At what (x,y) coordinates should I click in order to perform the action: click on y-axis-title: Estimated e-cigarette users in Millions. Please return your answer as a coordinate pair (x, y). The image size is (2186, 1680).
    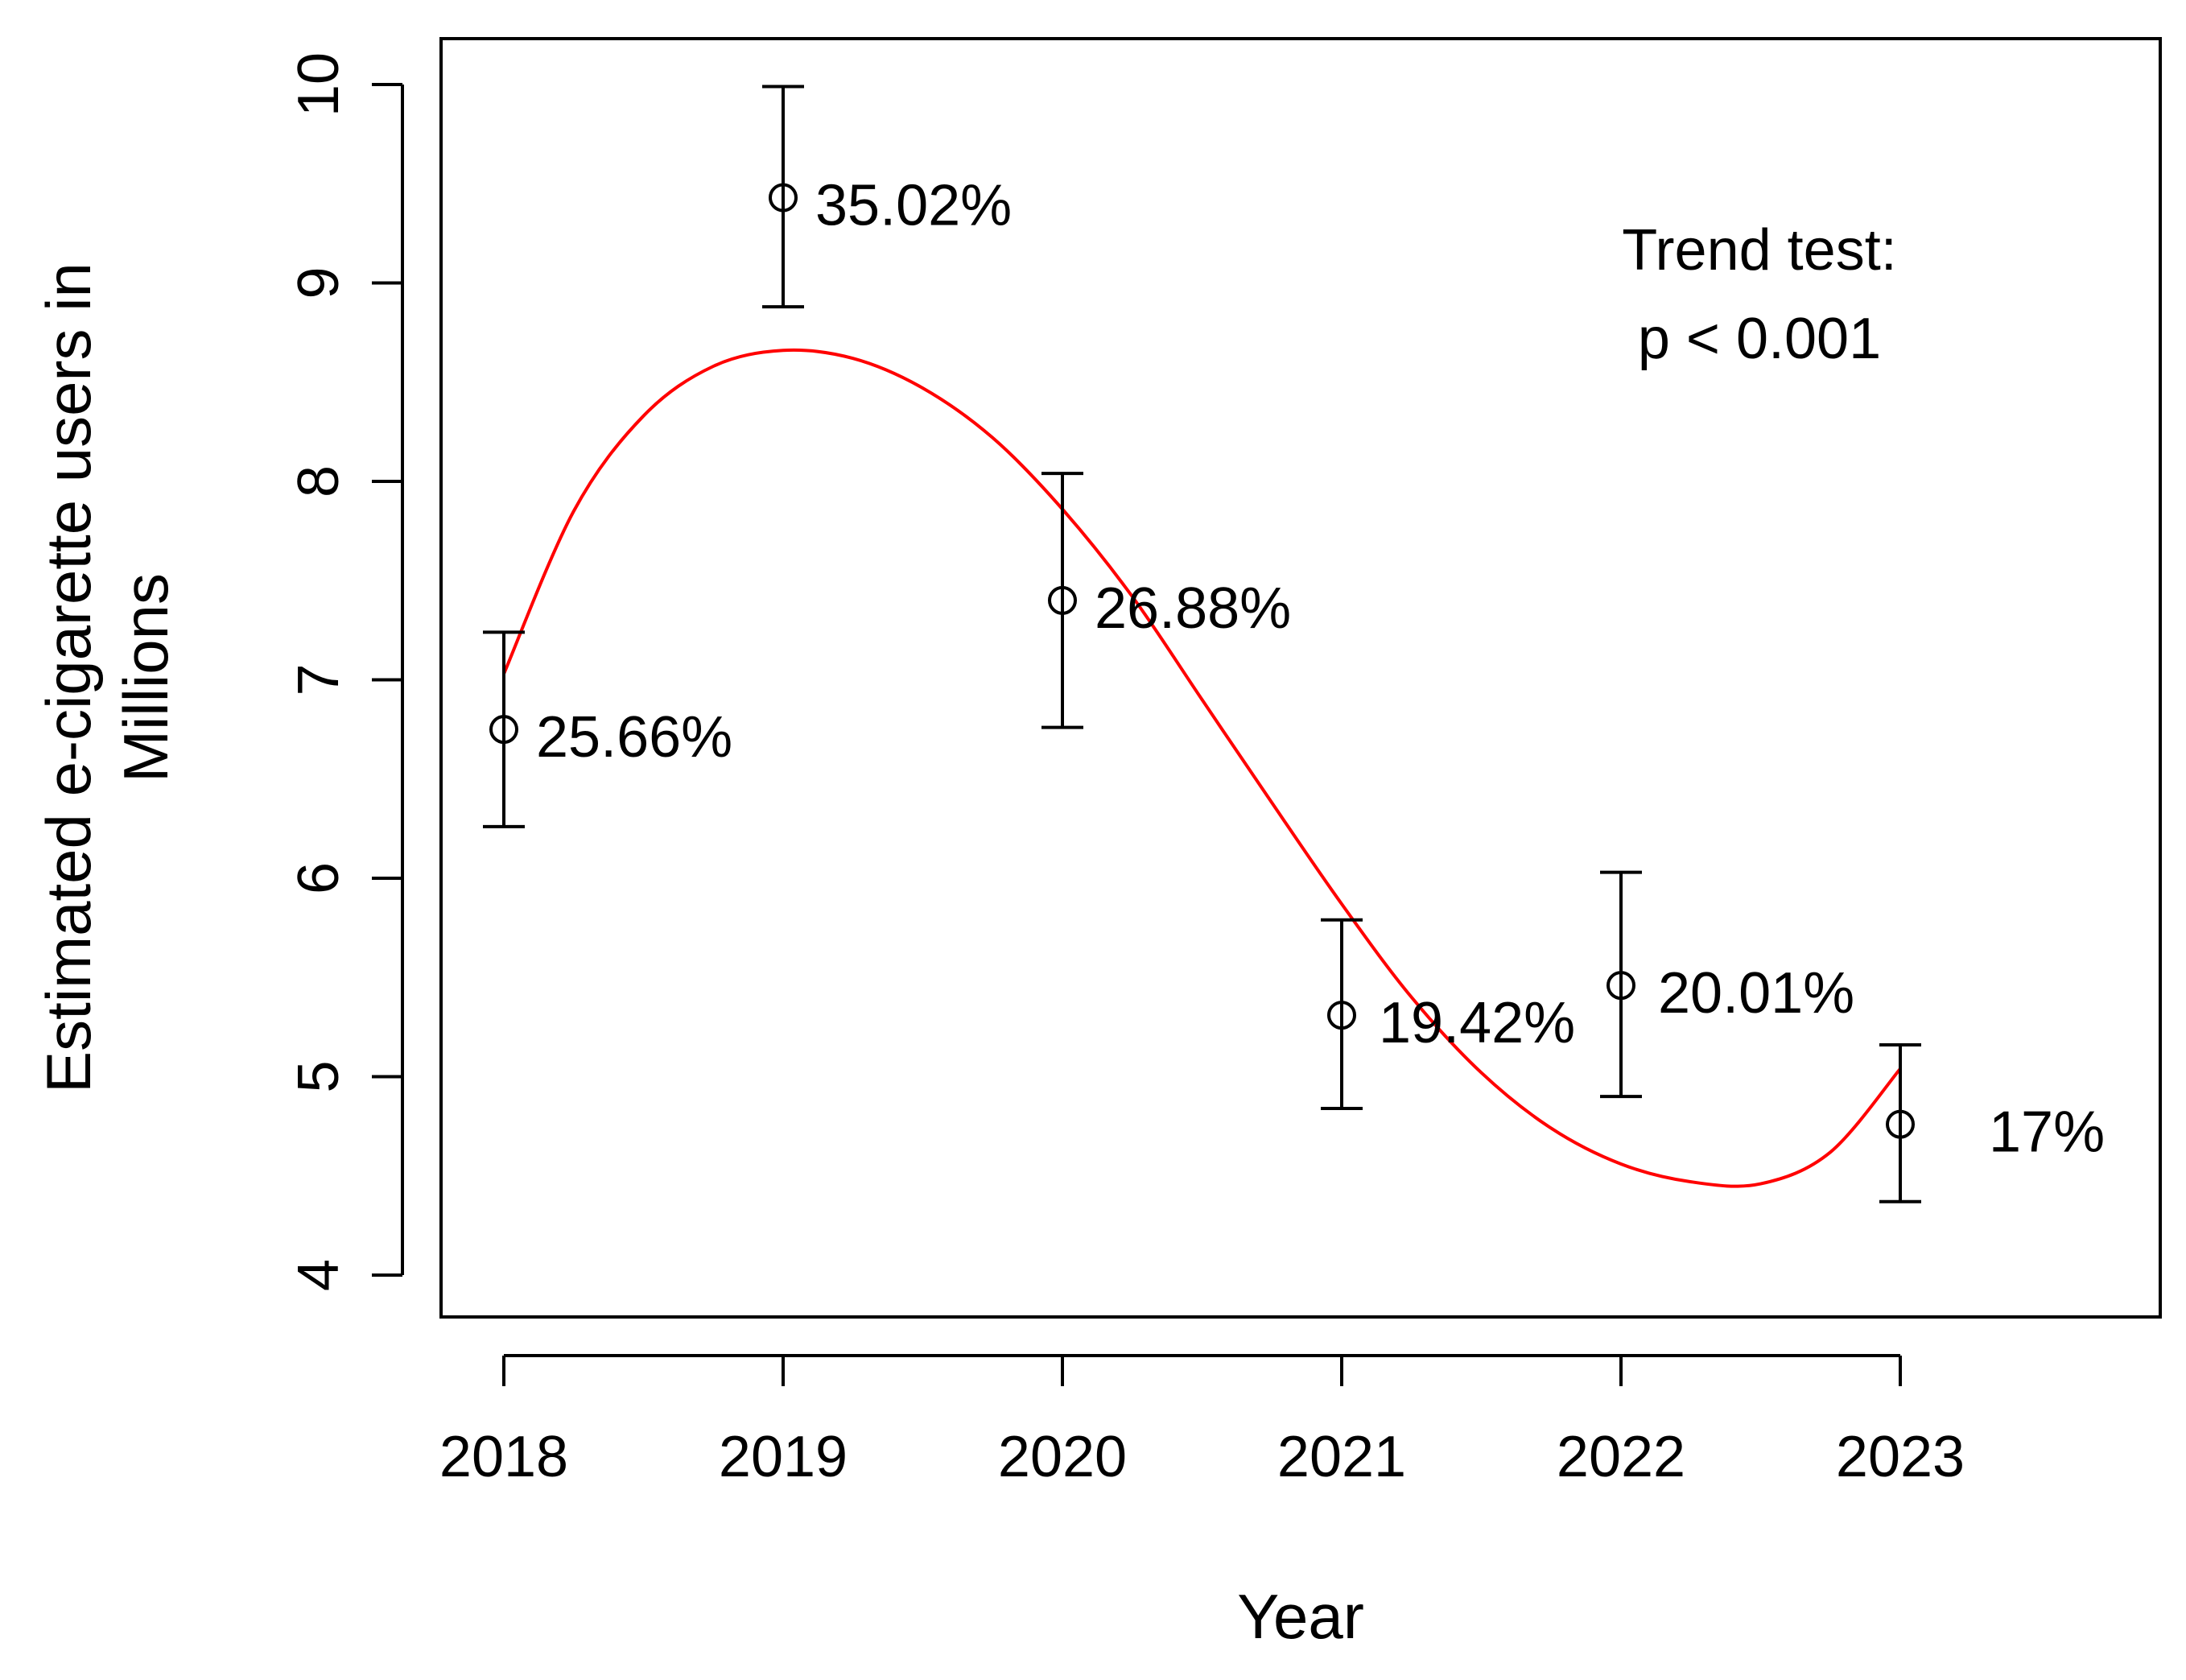
    Looking at the image, I should click on (107, 677).